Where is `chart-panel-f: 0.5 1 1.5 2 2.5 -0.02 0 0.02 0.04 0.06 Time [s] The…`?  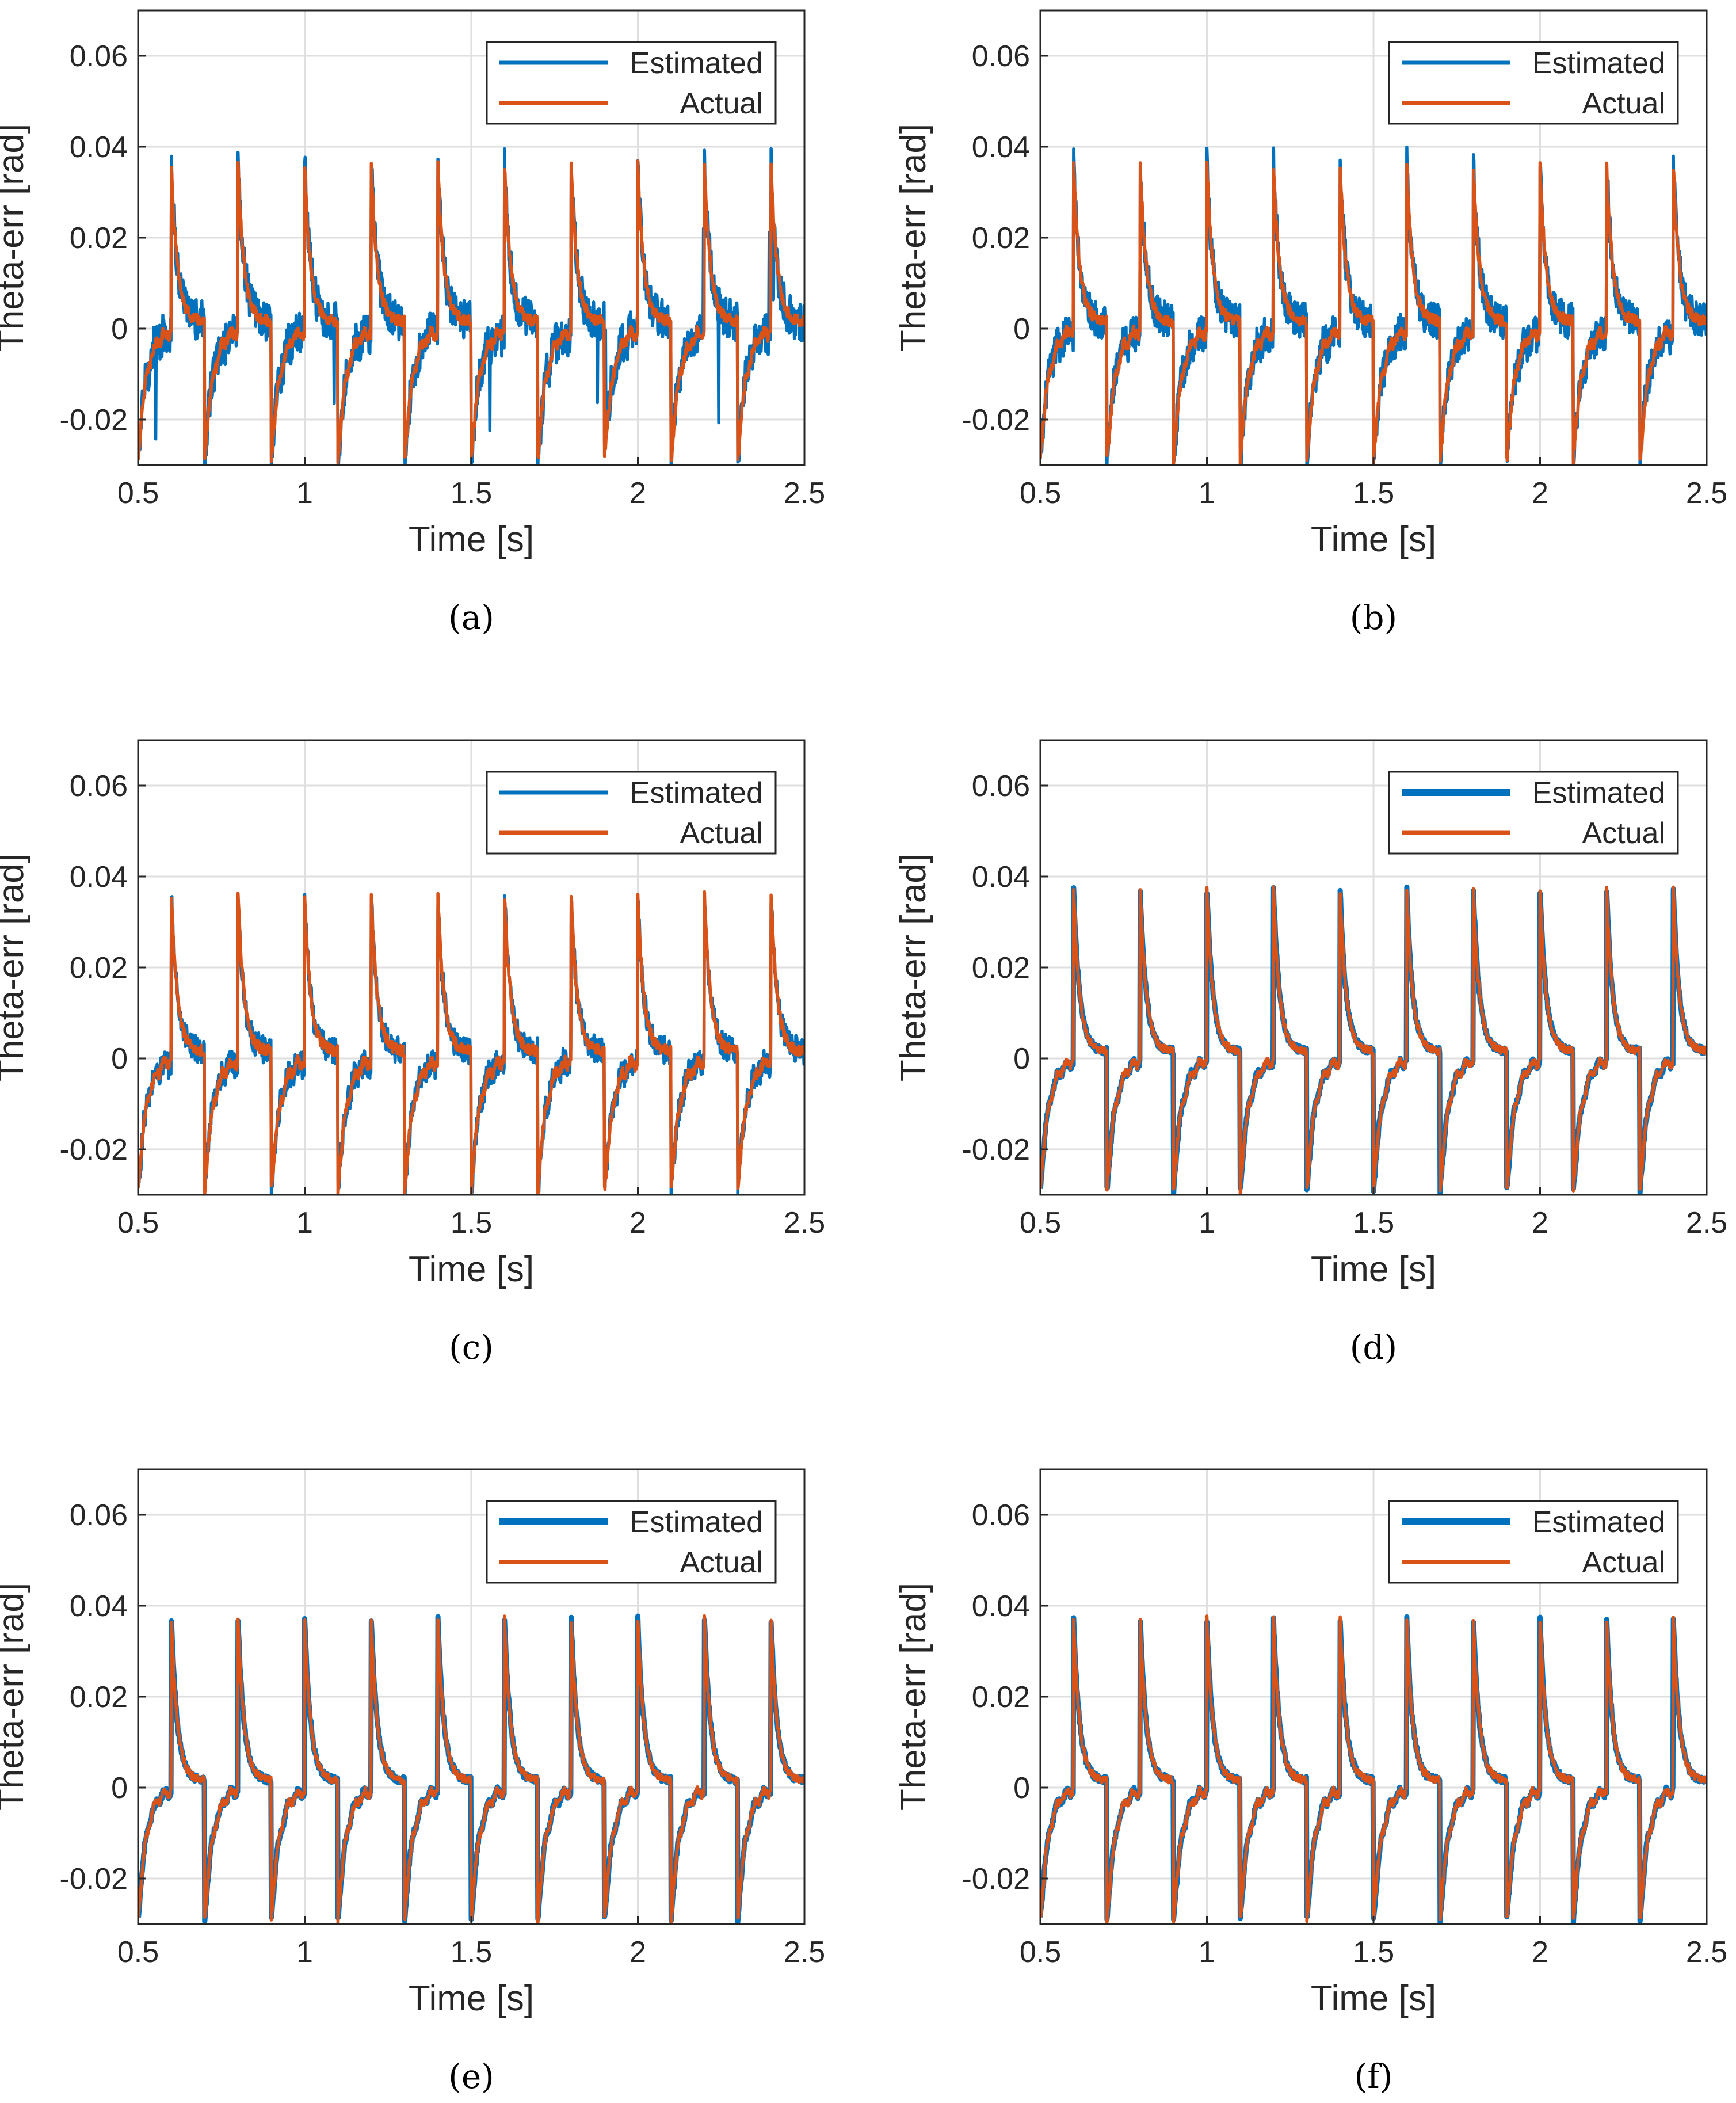
chart-panel-f: 0.5 1 1.5 2 2.5 -0.02 0 0.02 0.04 0.06 Time [s] The… is located at coordinates (1310, 1782).